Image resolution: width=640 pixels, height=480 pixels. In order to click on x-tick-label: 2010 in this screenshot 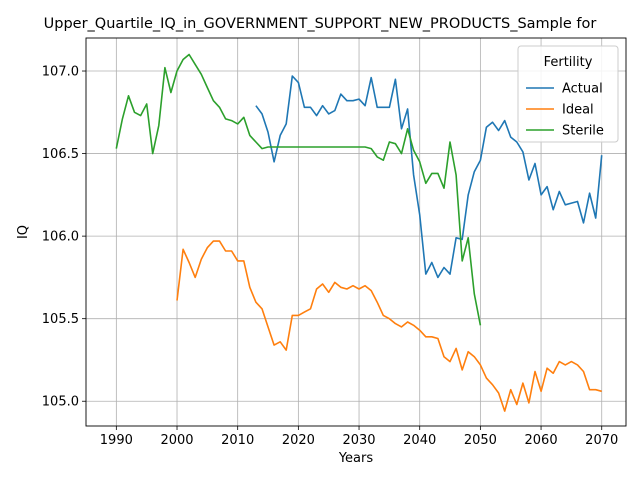, I will do `click(237, 440)`.